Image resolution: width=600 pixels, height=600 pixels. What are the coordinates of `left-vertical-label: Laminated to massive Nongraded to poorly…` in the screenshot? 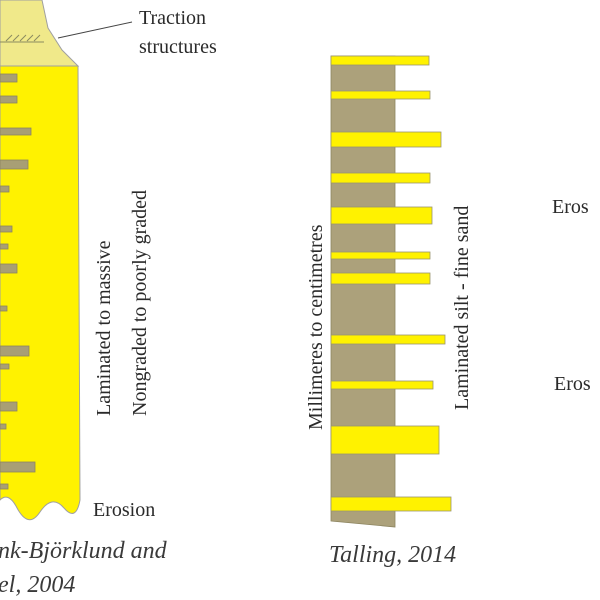 It's located at (122, 303).